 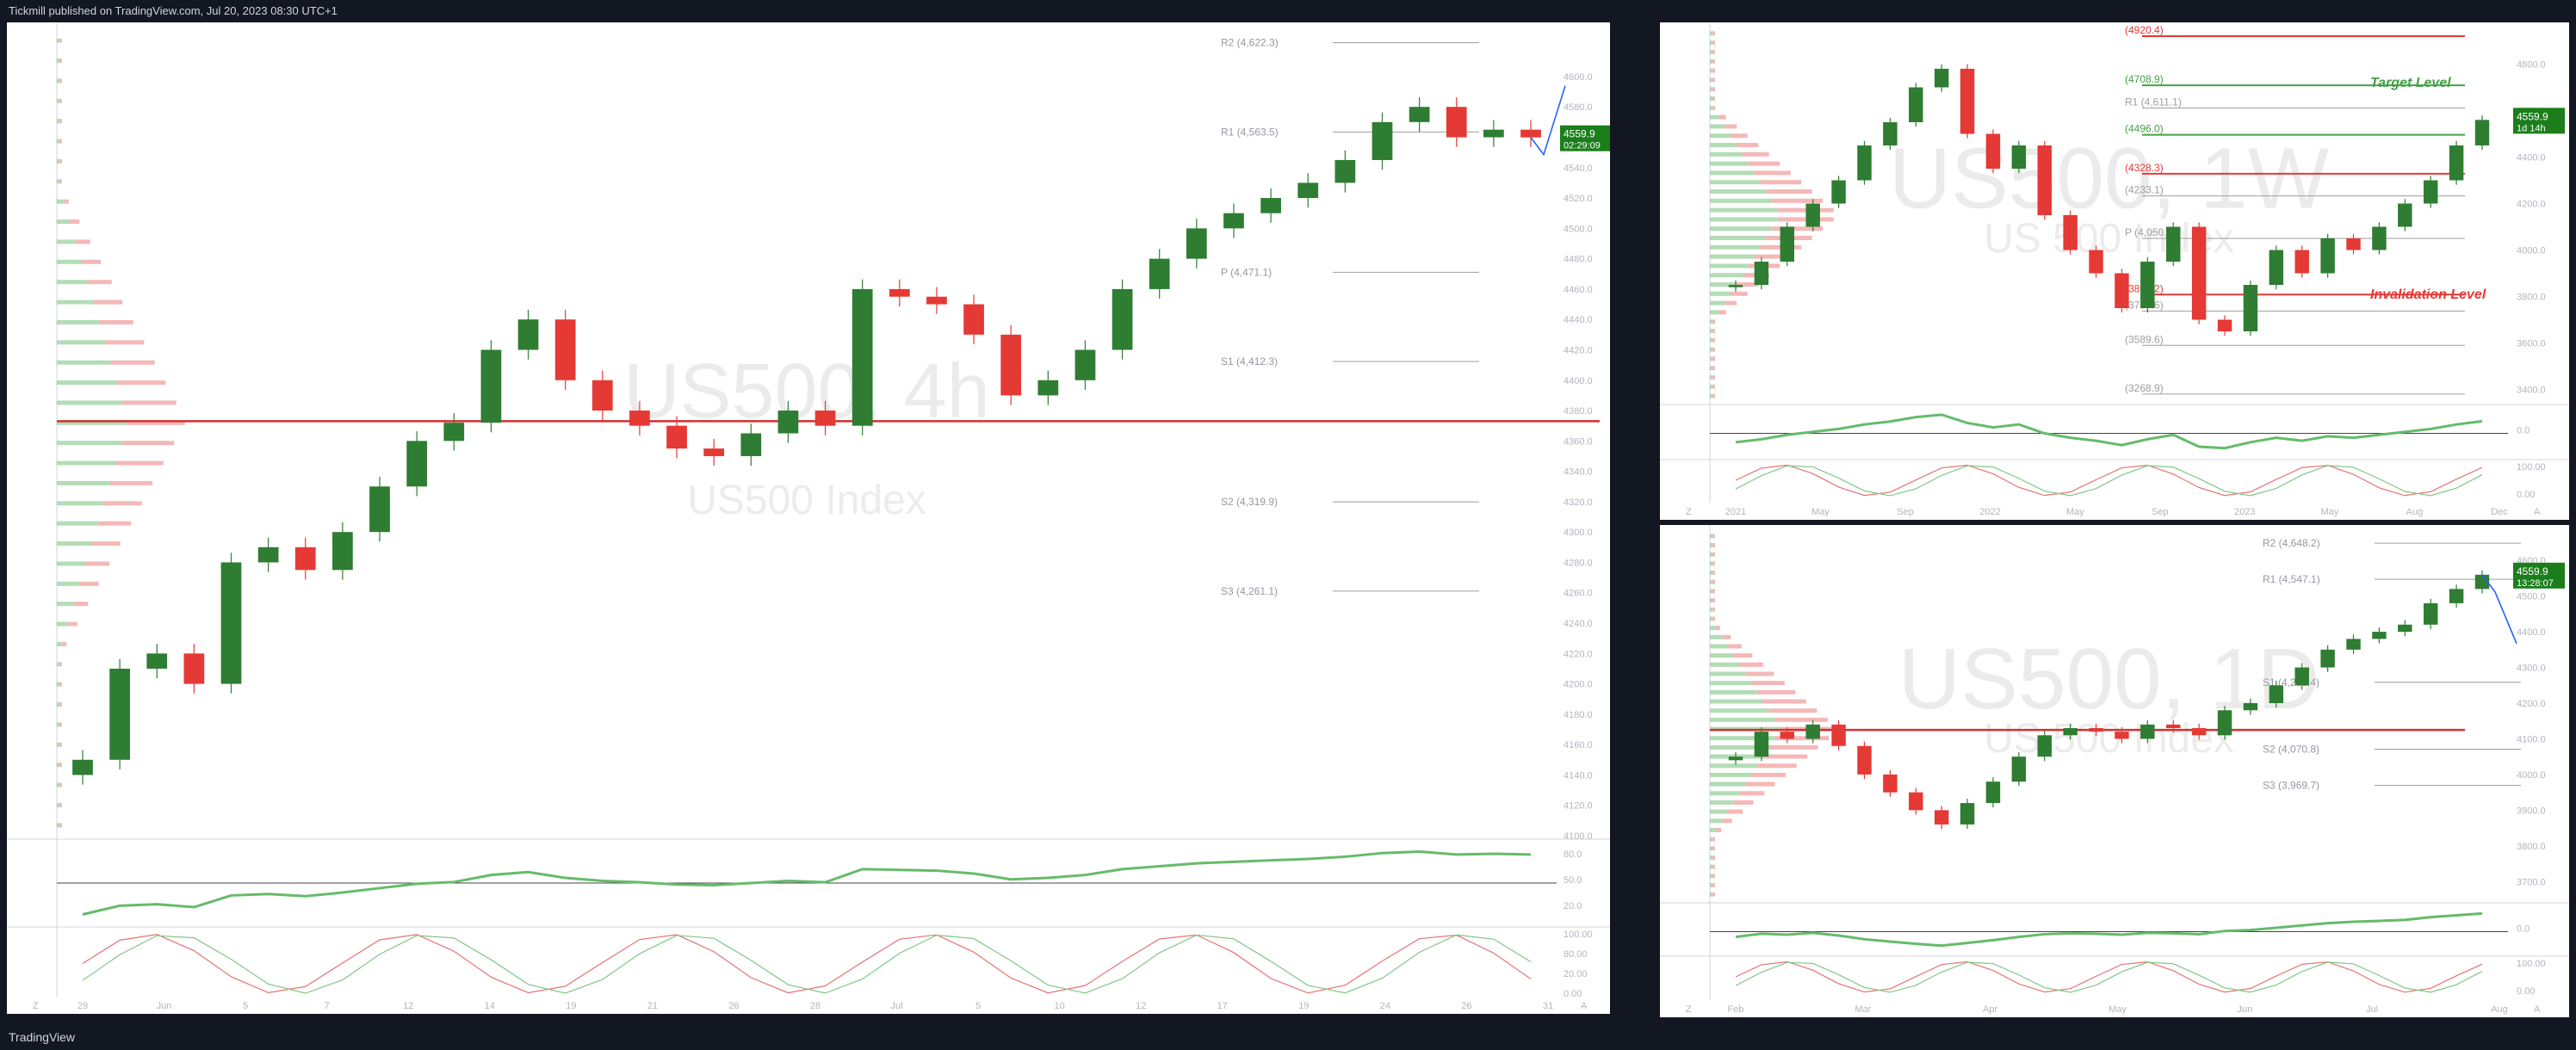 What do you see at coordinates (43, 1037) in the screenshot?
I see `tradingview-logo: TradingView` at bounding box center [43, 1037].